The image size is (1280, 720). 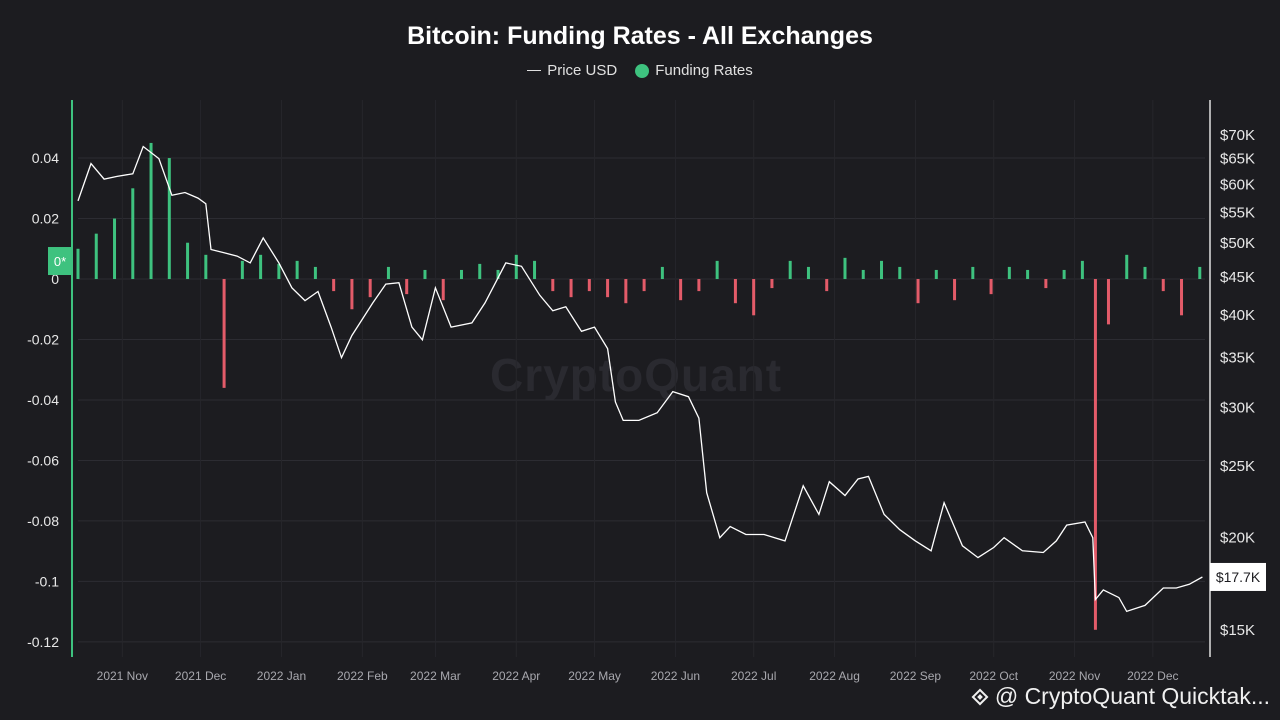 What do you see at coordinates (1237, 212) in the screenshot?
I see `right-tick-label: $55K` at bounding box center [1237, 212].